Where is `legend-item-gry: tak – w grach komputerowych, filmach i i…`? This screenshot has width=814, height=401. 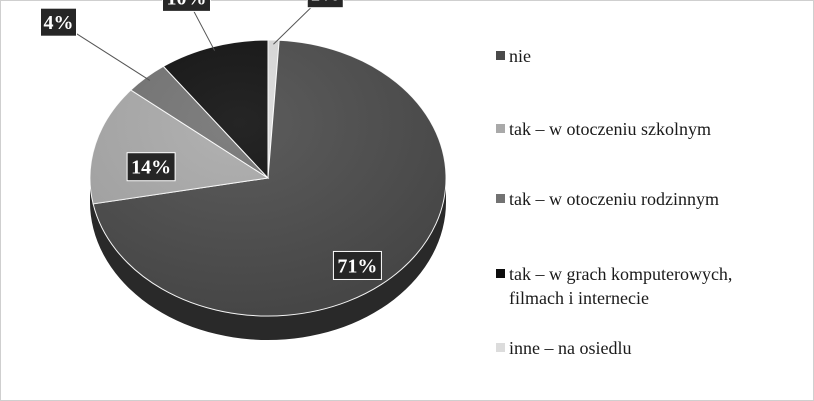 legend-item-gry: tak – w grach komputerowych, filmach i i… is located at coordinates (614, 286).